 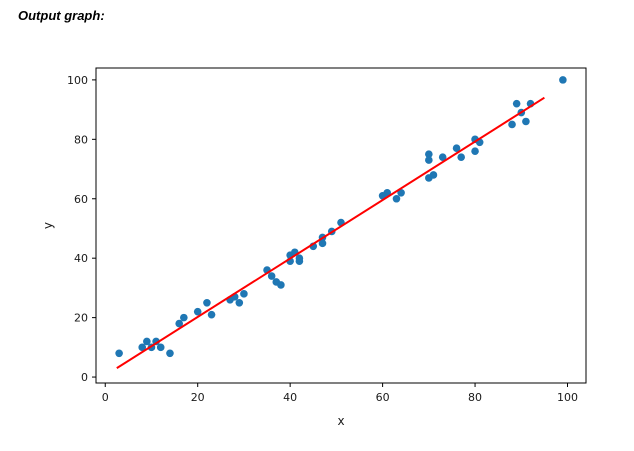 What do you see at coordinates (61, 15) in the screenshot?
I see `page-title: Output graph:` at bounding box center [61, 15].